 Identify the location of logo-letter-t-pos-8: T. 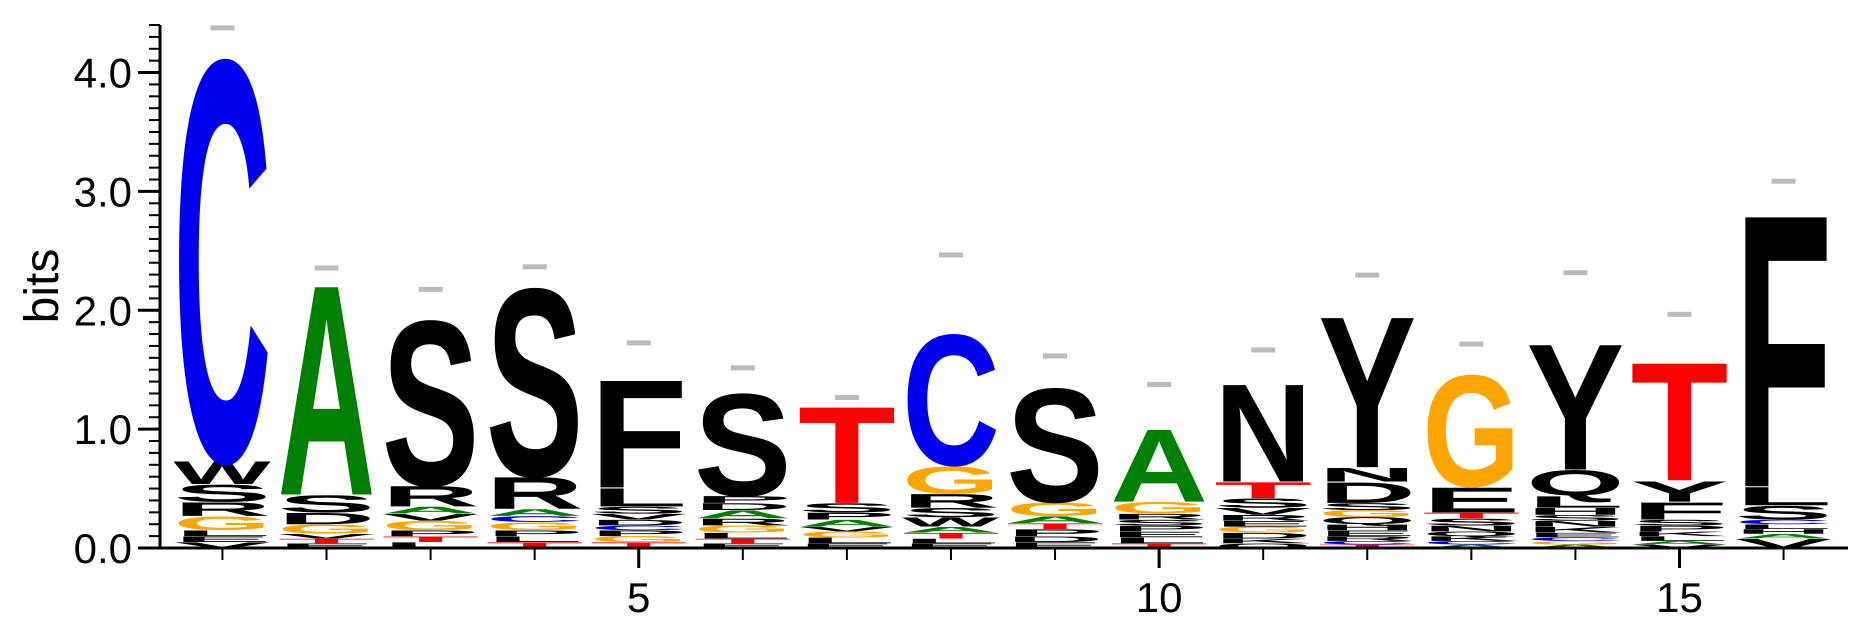
(951, 535).